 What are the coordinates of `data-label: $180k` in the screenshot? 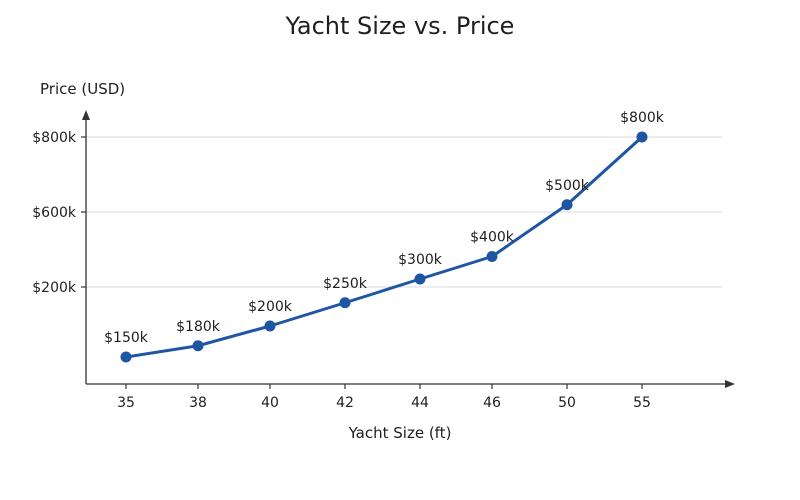 It's located at (198, 327).